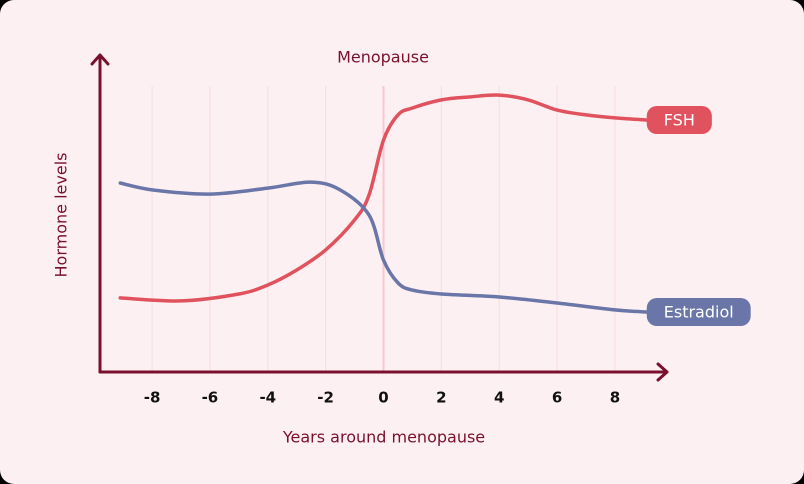 The width and height of the screenshot is (804, 484). I want to click on y-axis, so click(100, 213).